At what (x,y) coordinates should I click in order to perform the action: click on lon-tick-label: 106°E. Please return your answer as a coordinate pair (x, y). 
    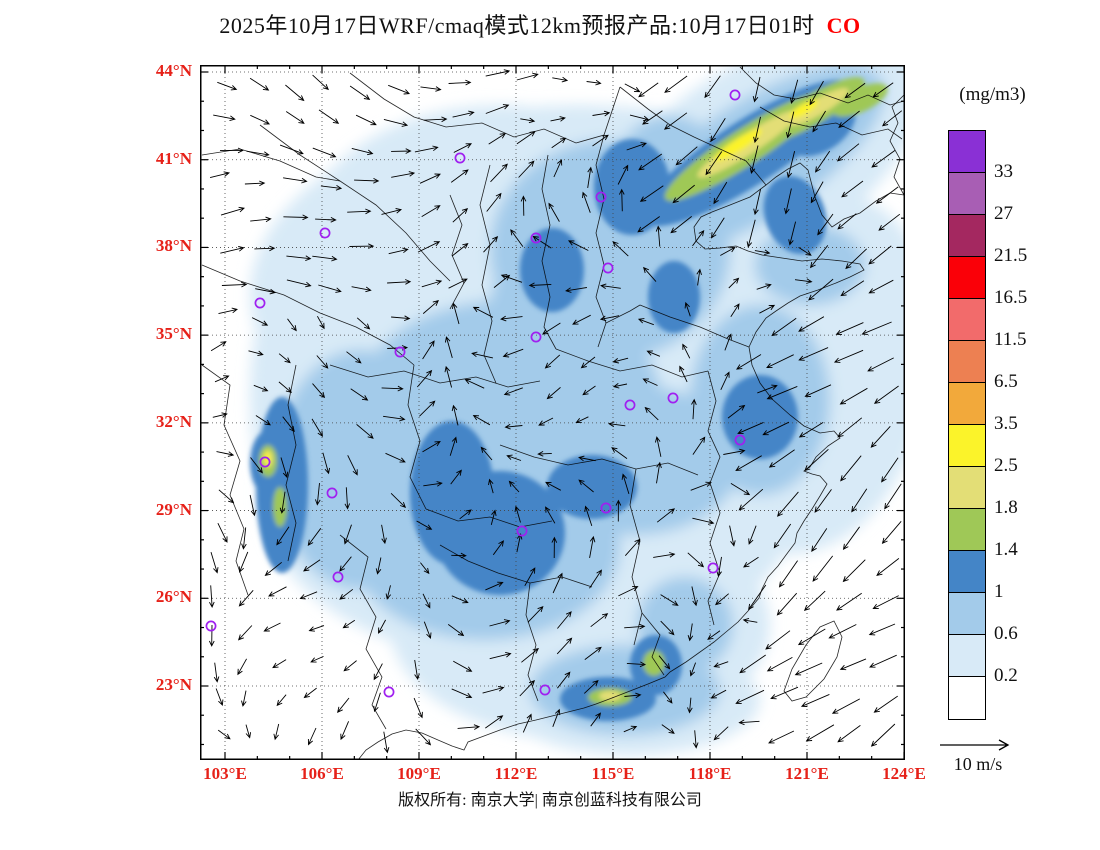
    Looking at the image, I should click on (322, 773).